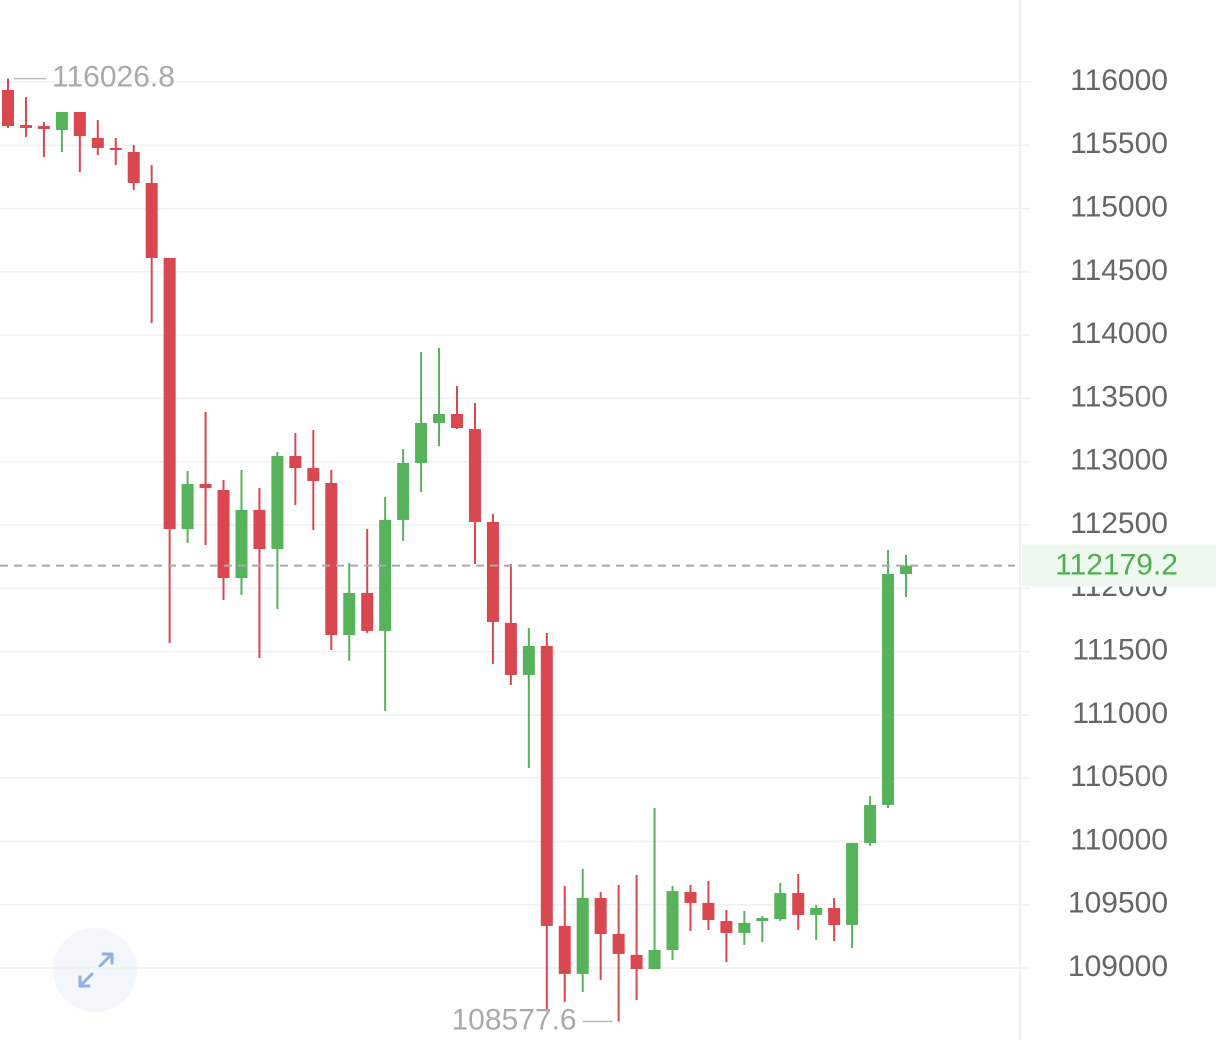  I want to click on max-label: 116026.8, so click(113, 77).